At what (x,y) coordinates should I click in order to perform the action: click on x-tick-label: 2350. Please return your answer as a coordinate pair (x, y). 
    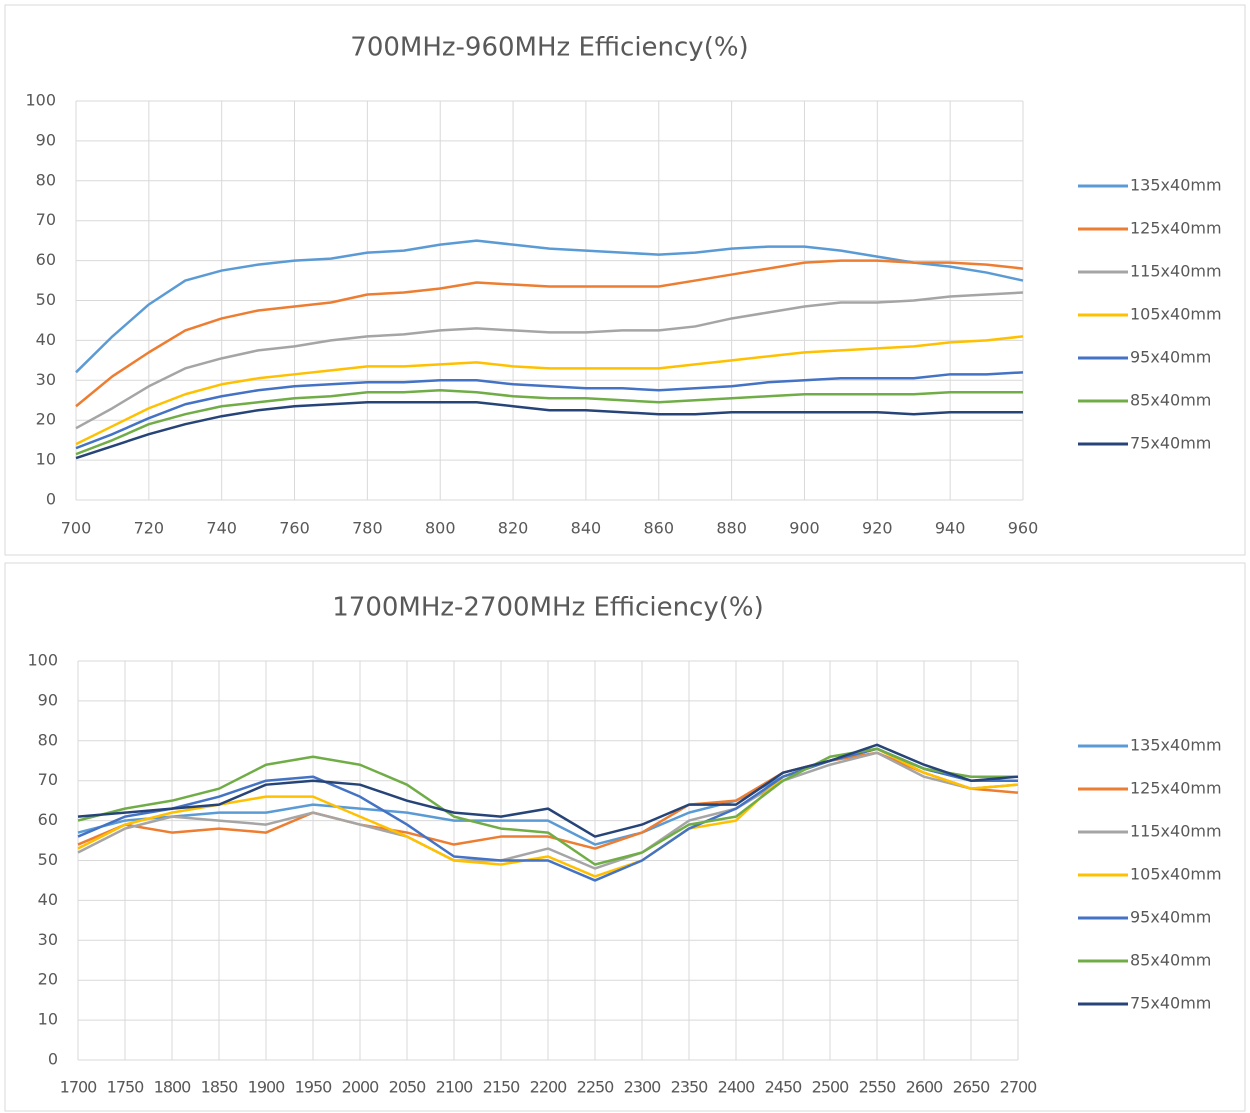
    Looking at the image, I should click on (690, 1087).